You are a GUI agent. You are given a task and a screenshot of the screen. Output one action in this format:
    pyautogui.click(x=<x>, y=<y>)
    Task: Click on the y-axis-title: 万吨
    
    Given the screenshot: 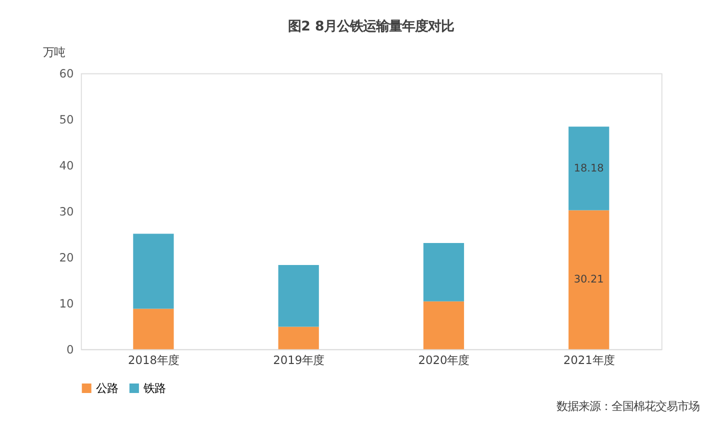 What is the action you would take?
    pyautogui.click(x=53, y=52)
    